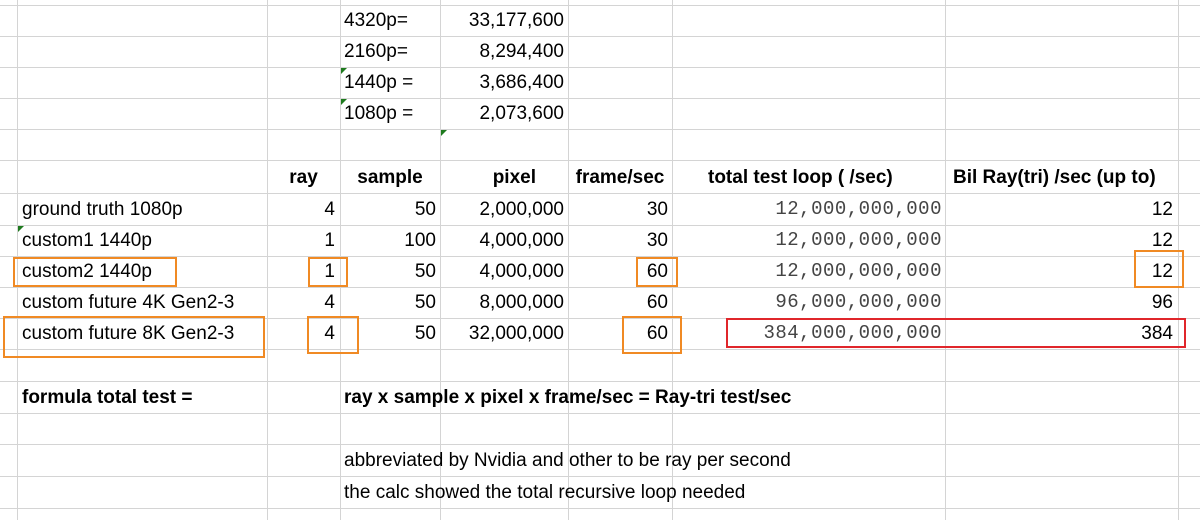 Image resolution: width=1200 pixels, height=520 pixels. Describe the element at coordinates (128, 333) in the screenshot. I see `row-name-cell: custom future 8K Gen2-3` at that location.